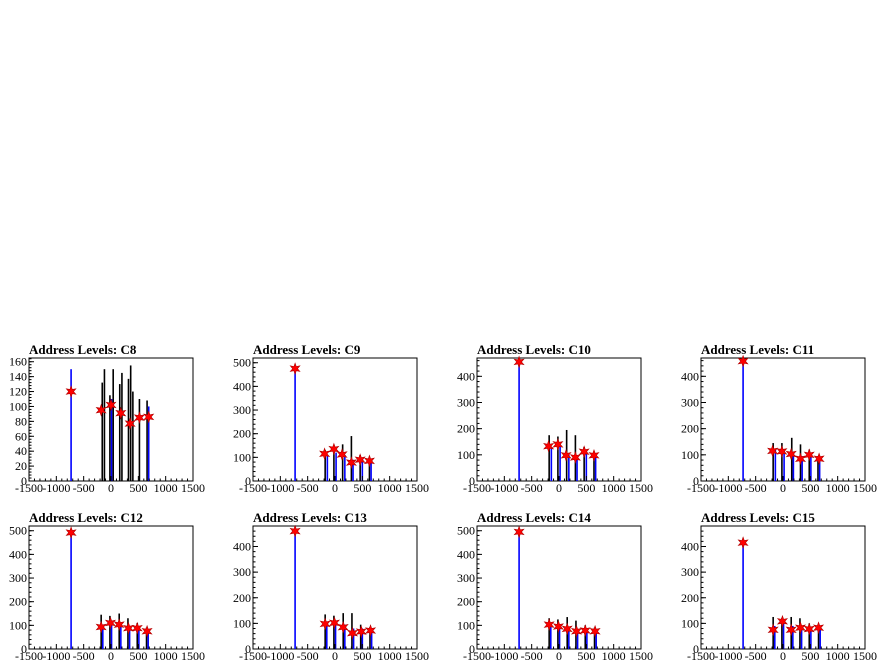  What do you see at coordinates (466, 554) in the screenshot?
I see `y-tick-label: 400` at bounding box center [466, 554].